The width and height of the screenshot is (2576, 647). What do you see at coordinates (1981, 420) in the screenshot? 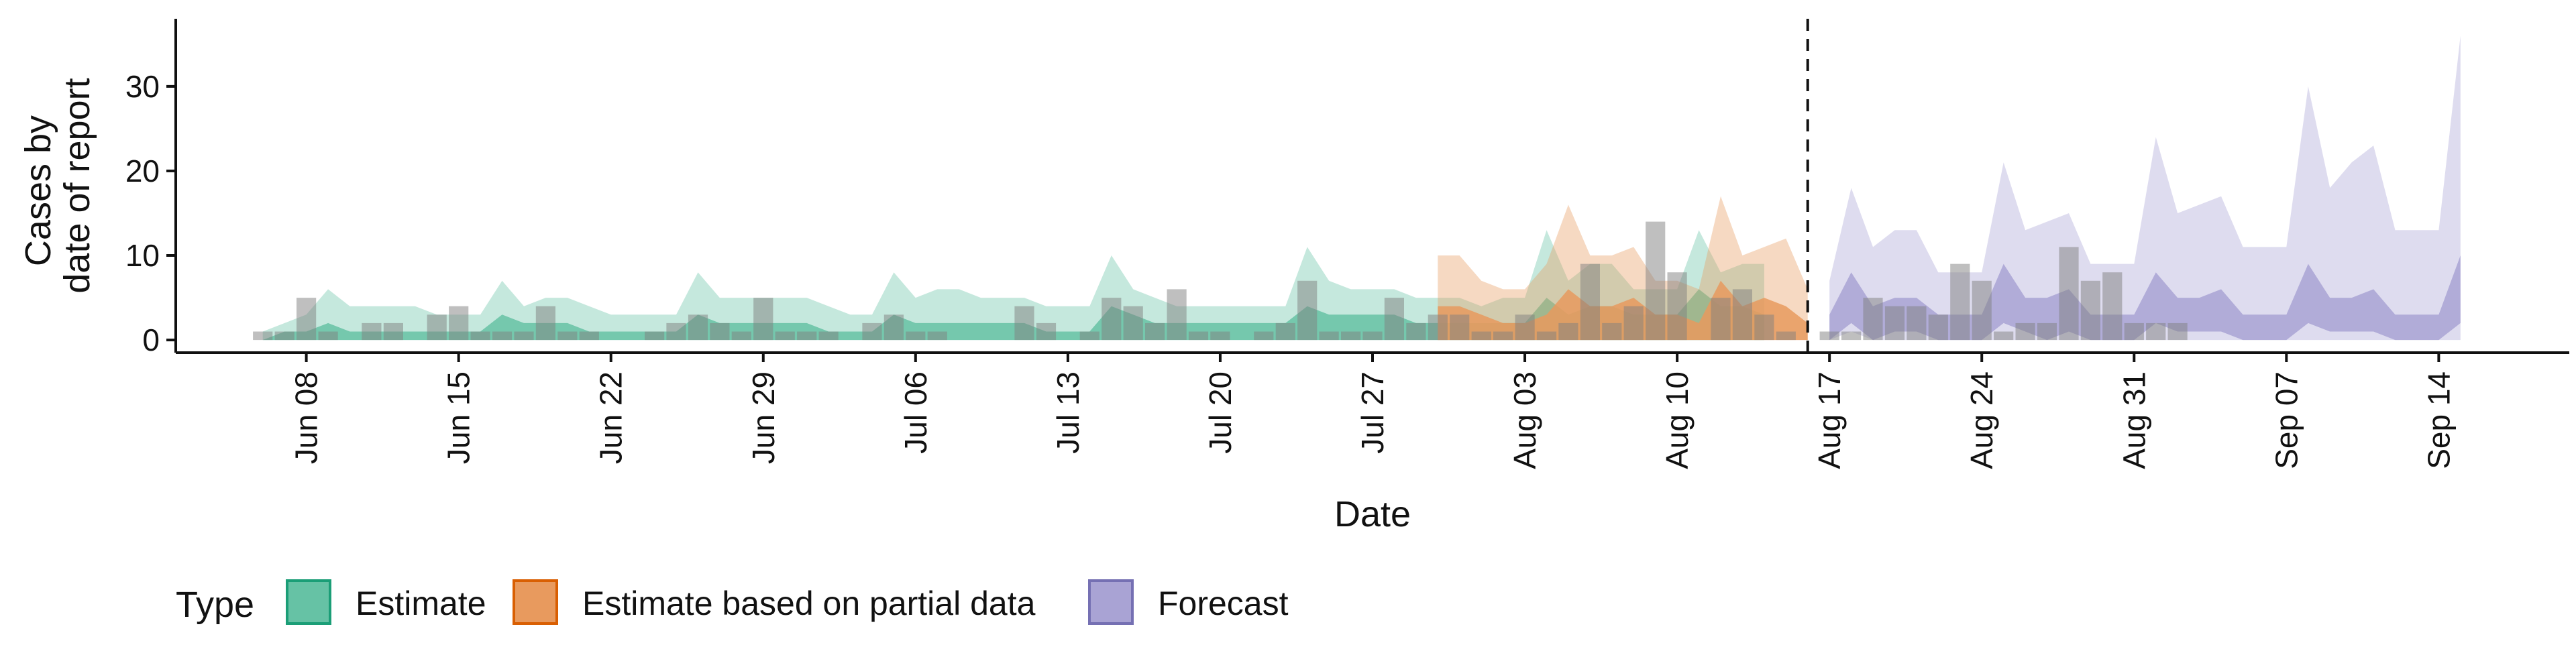
I see `x-tick-label: Aug 24` at bounding box center [1981, 420].